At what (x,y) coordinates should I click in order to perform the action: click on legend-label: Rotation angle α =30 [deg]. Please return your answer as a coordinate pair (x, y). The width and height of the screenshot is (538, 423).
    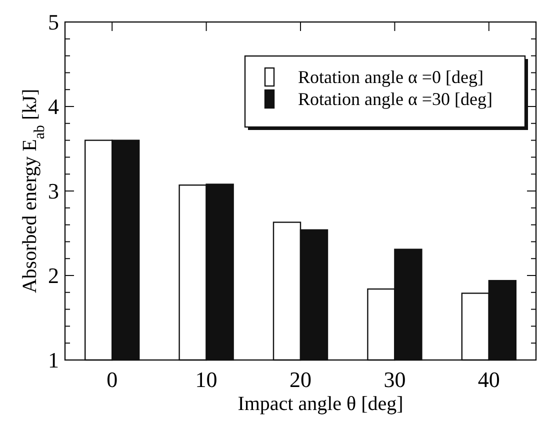
    Looking at the image, I should click on (395, 99).